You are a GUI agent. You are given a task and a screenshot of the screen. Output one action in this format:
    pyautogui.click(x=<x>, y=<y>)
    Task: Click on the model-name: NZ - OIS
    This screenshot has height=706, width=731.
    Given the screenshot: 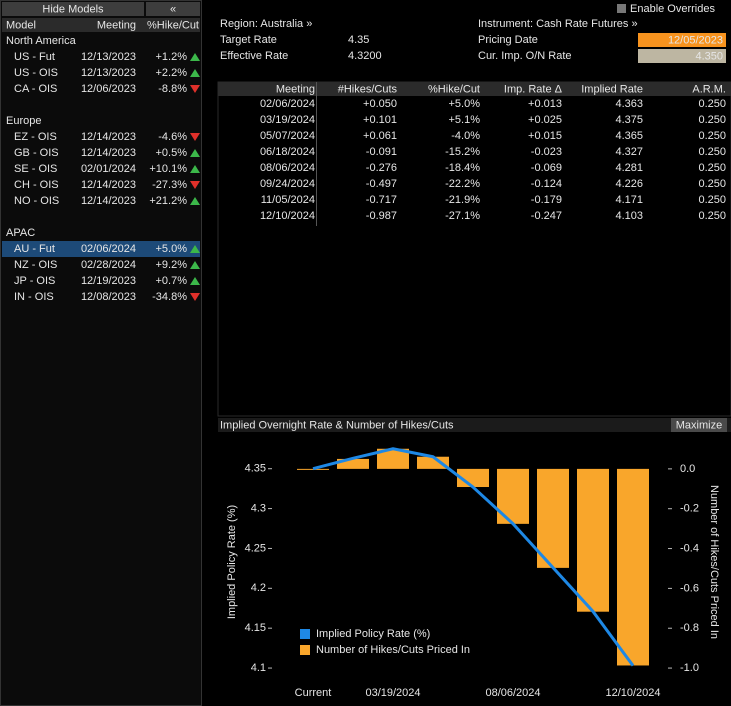 What is the action you would take?
    pyautogui.click(x=35, y=265)
    